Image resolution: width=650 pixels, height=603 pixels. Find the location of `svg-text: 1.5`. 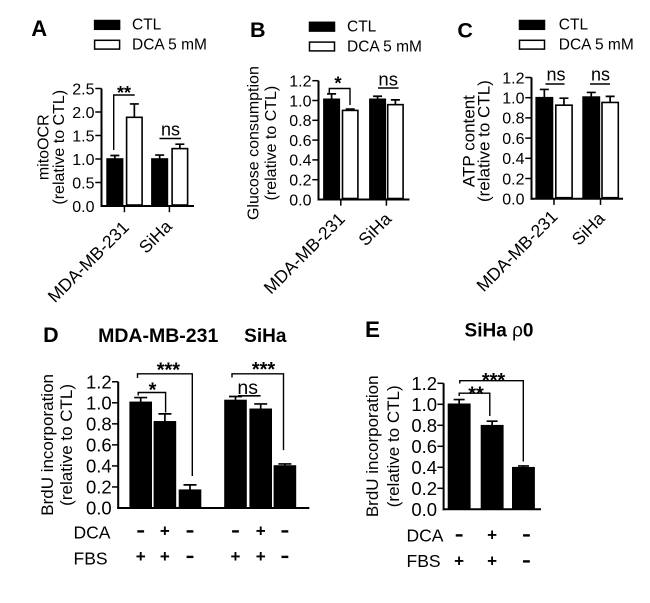

svg-text: 1.5 is located at coordinates (83, 136).